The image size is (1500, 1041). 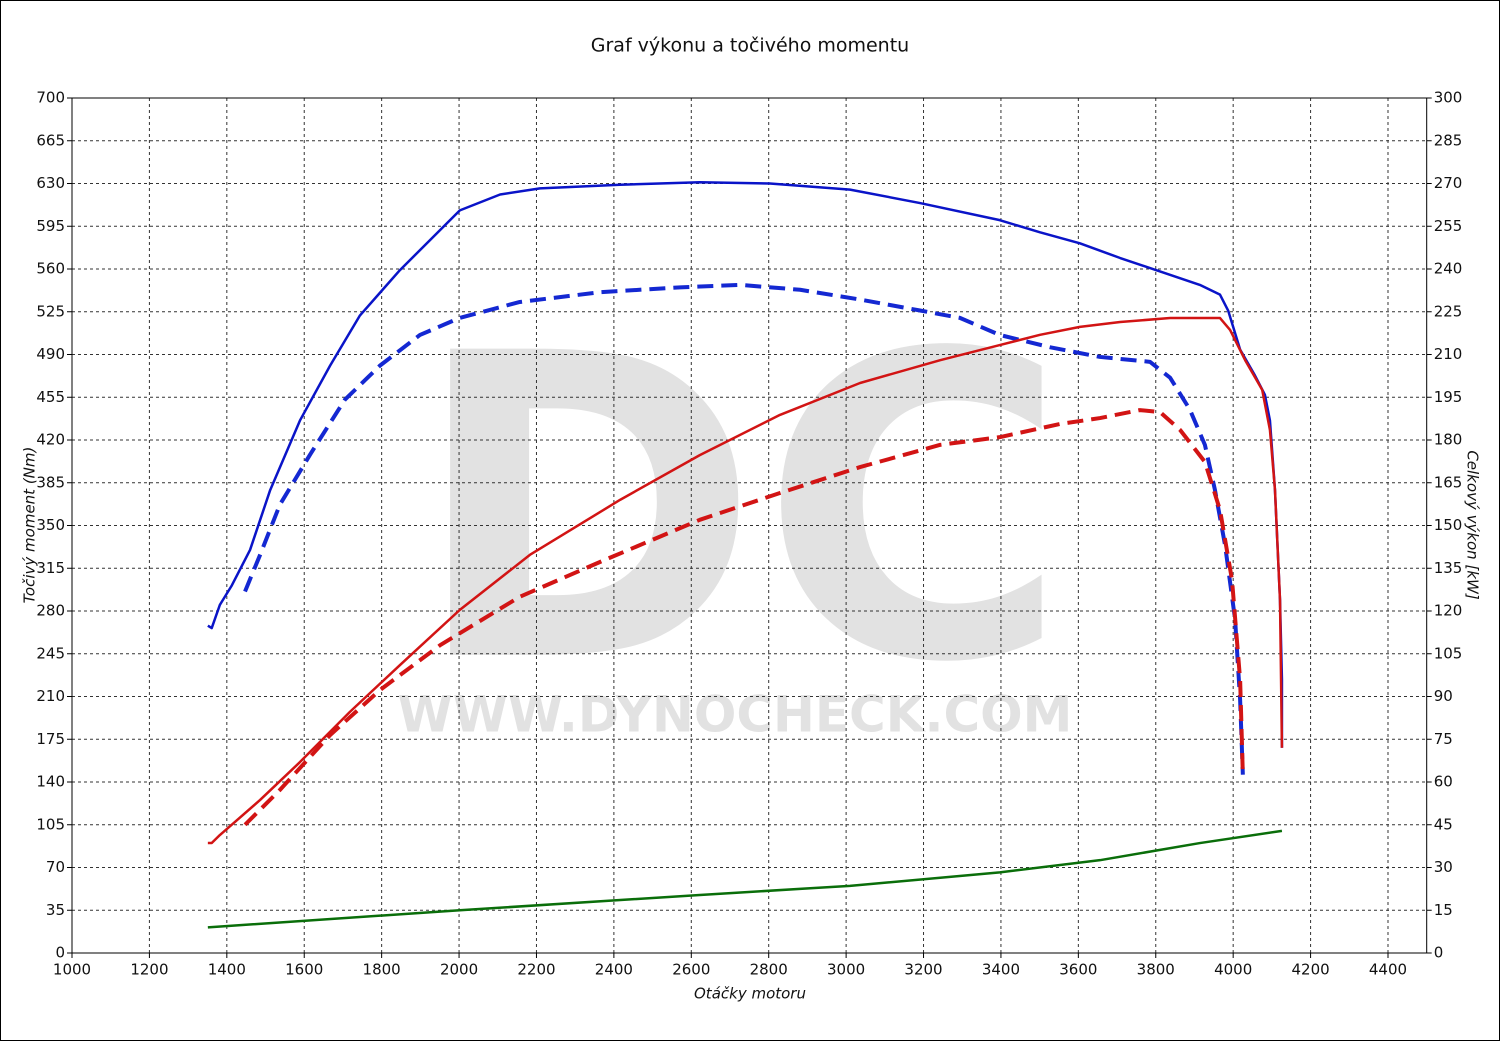 What do you see at coordinates (1443, 867) in the screenshot?
I see `y2-tick-label: 30` at bounding box center [1443, 867].